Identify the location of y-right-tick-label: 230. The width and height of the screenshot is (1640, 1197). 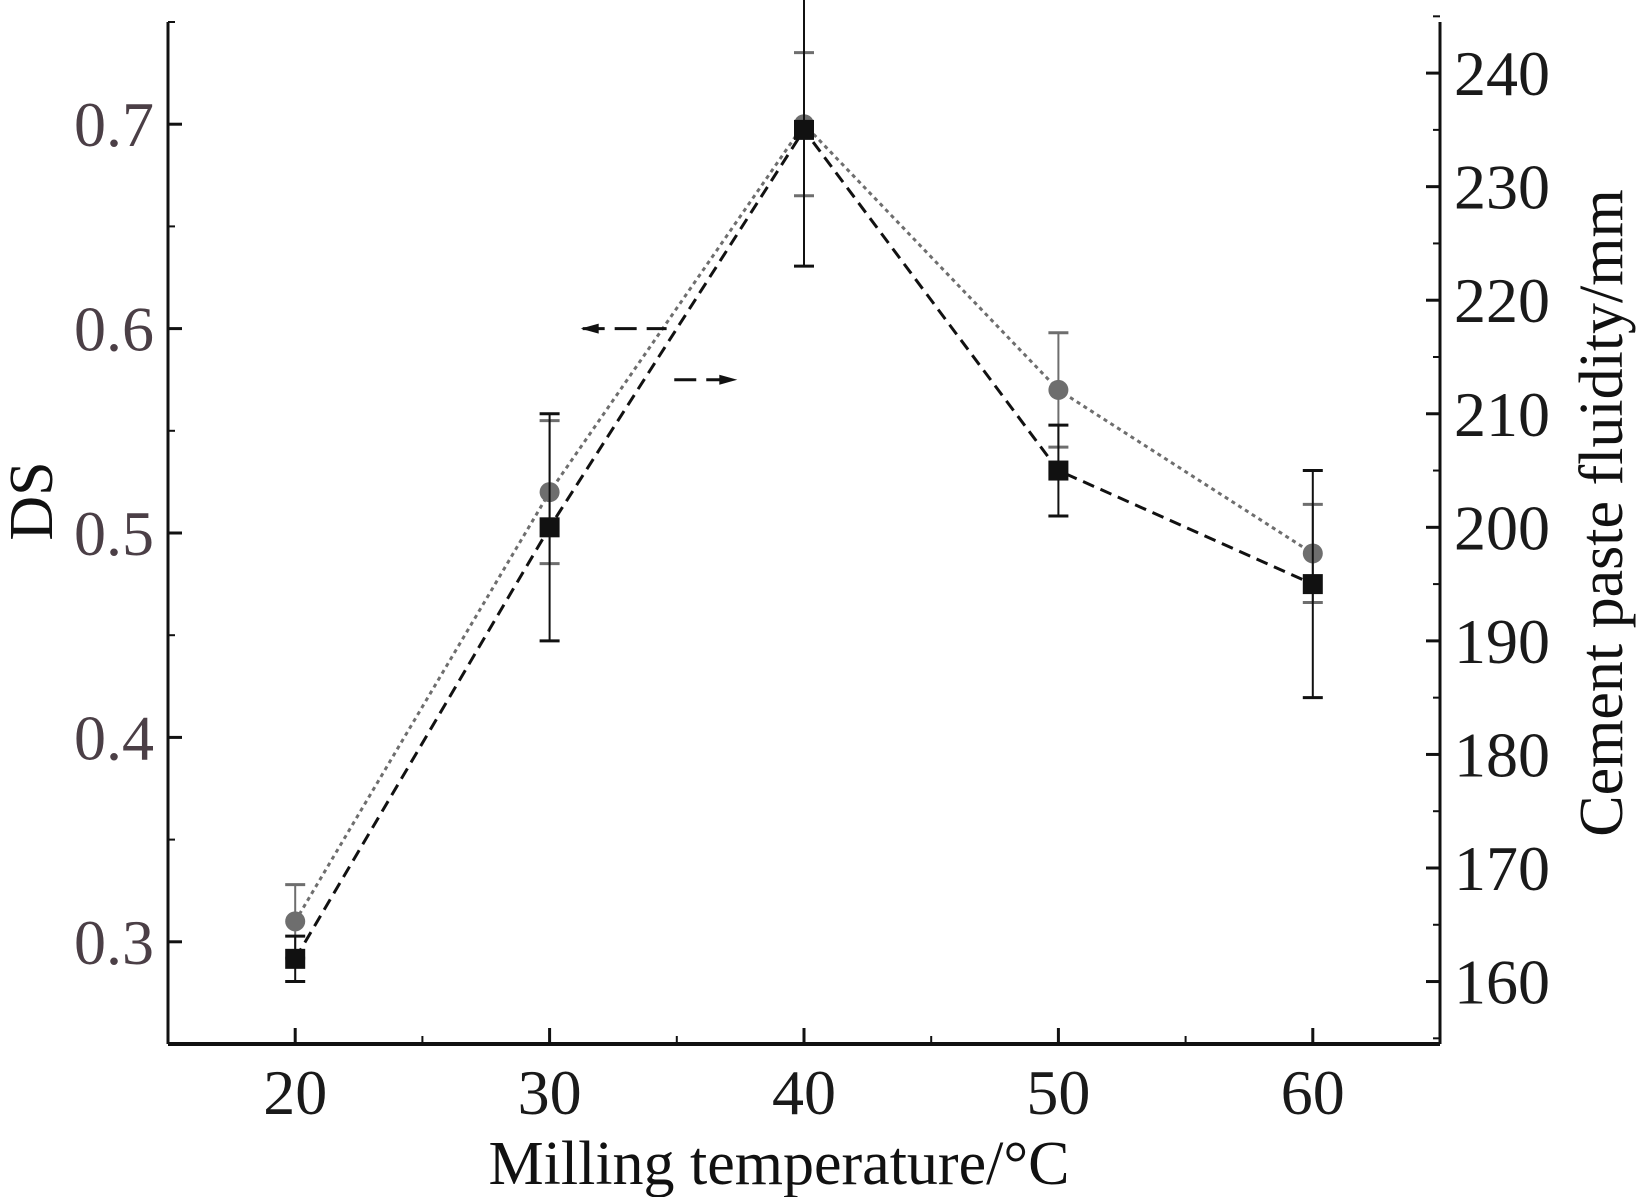
(1502, 187).